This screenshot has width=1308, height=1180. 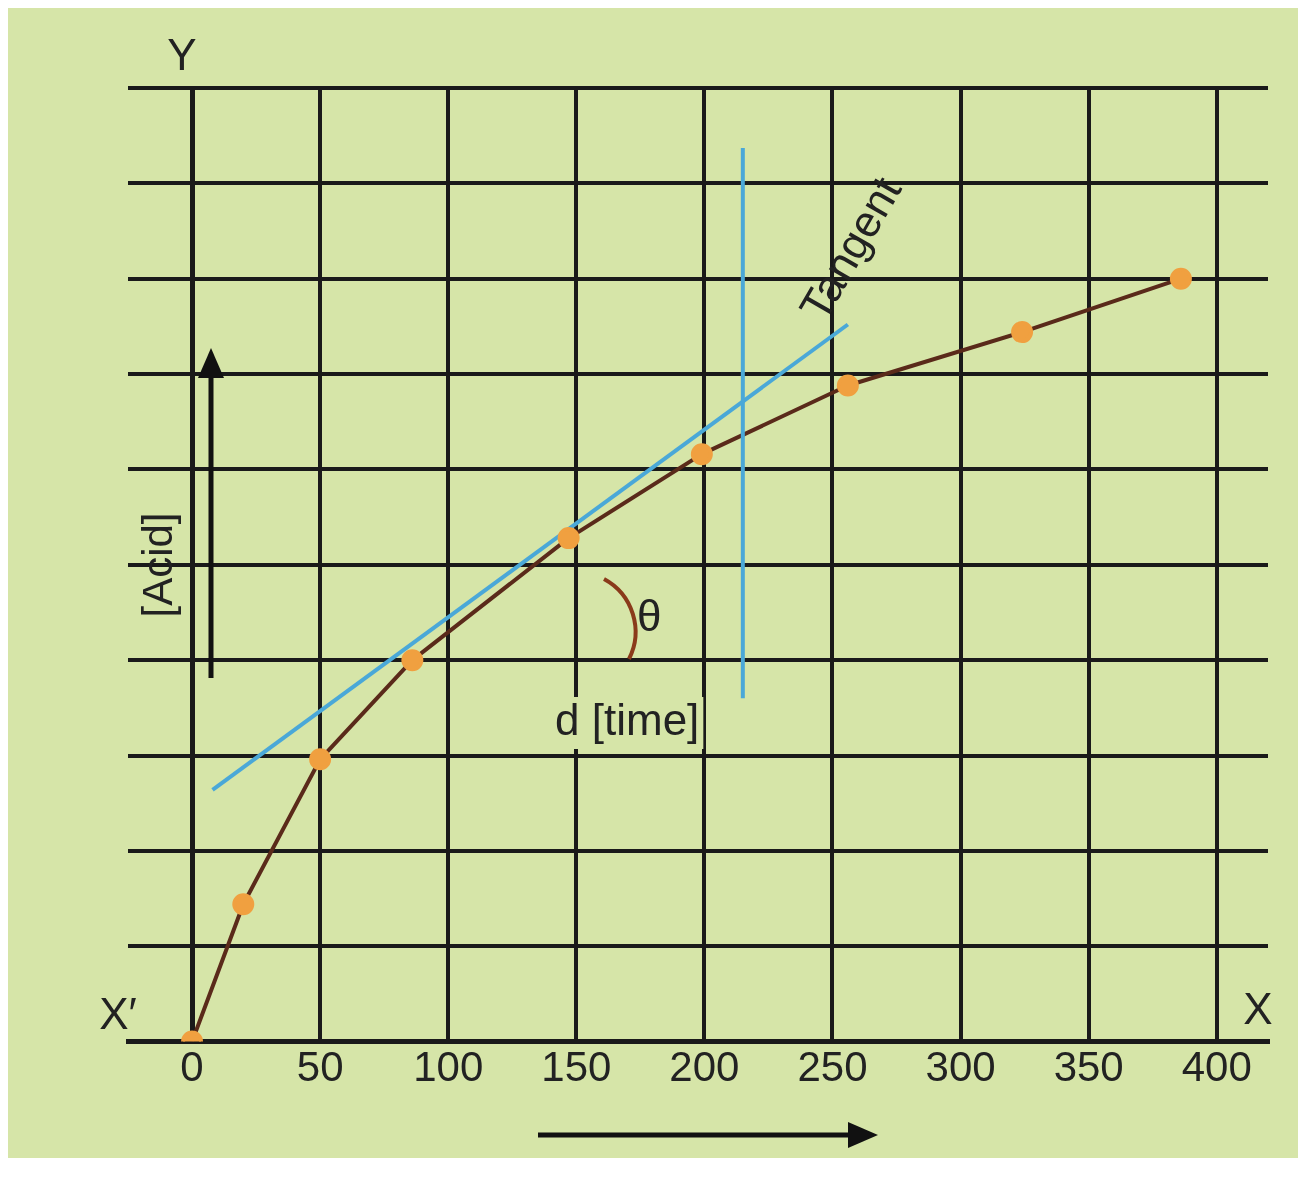 What do you see at coordinates (649, 615) in the screenshot?
I see `annotation: θ` at bounding box center [649, 615].